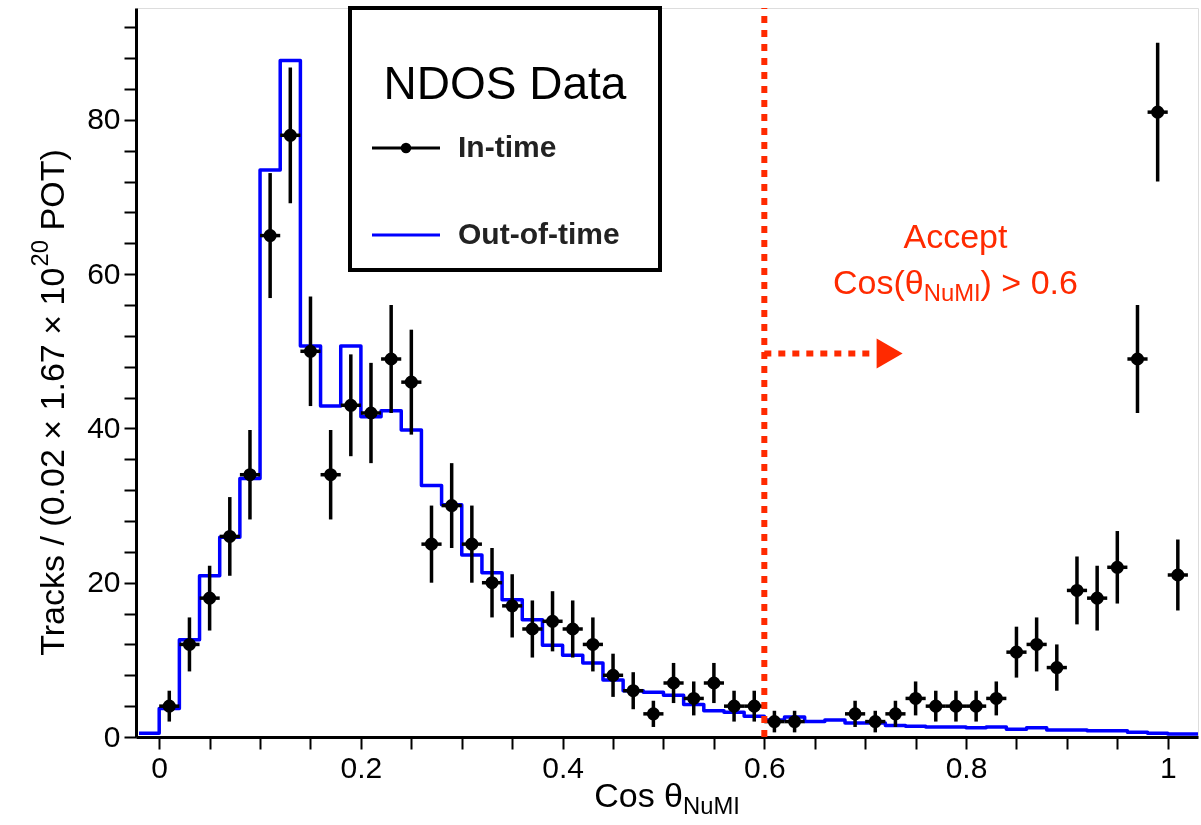 The image size is (1201, 825). Describe the element at coordinates (1168, 767) in the screenshot. I see `x-tick-label: 1` at that location.